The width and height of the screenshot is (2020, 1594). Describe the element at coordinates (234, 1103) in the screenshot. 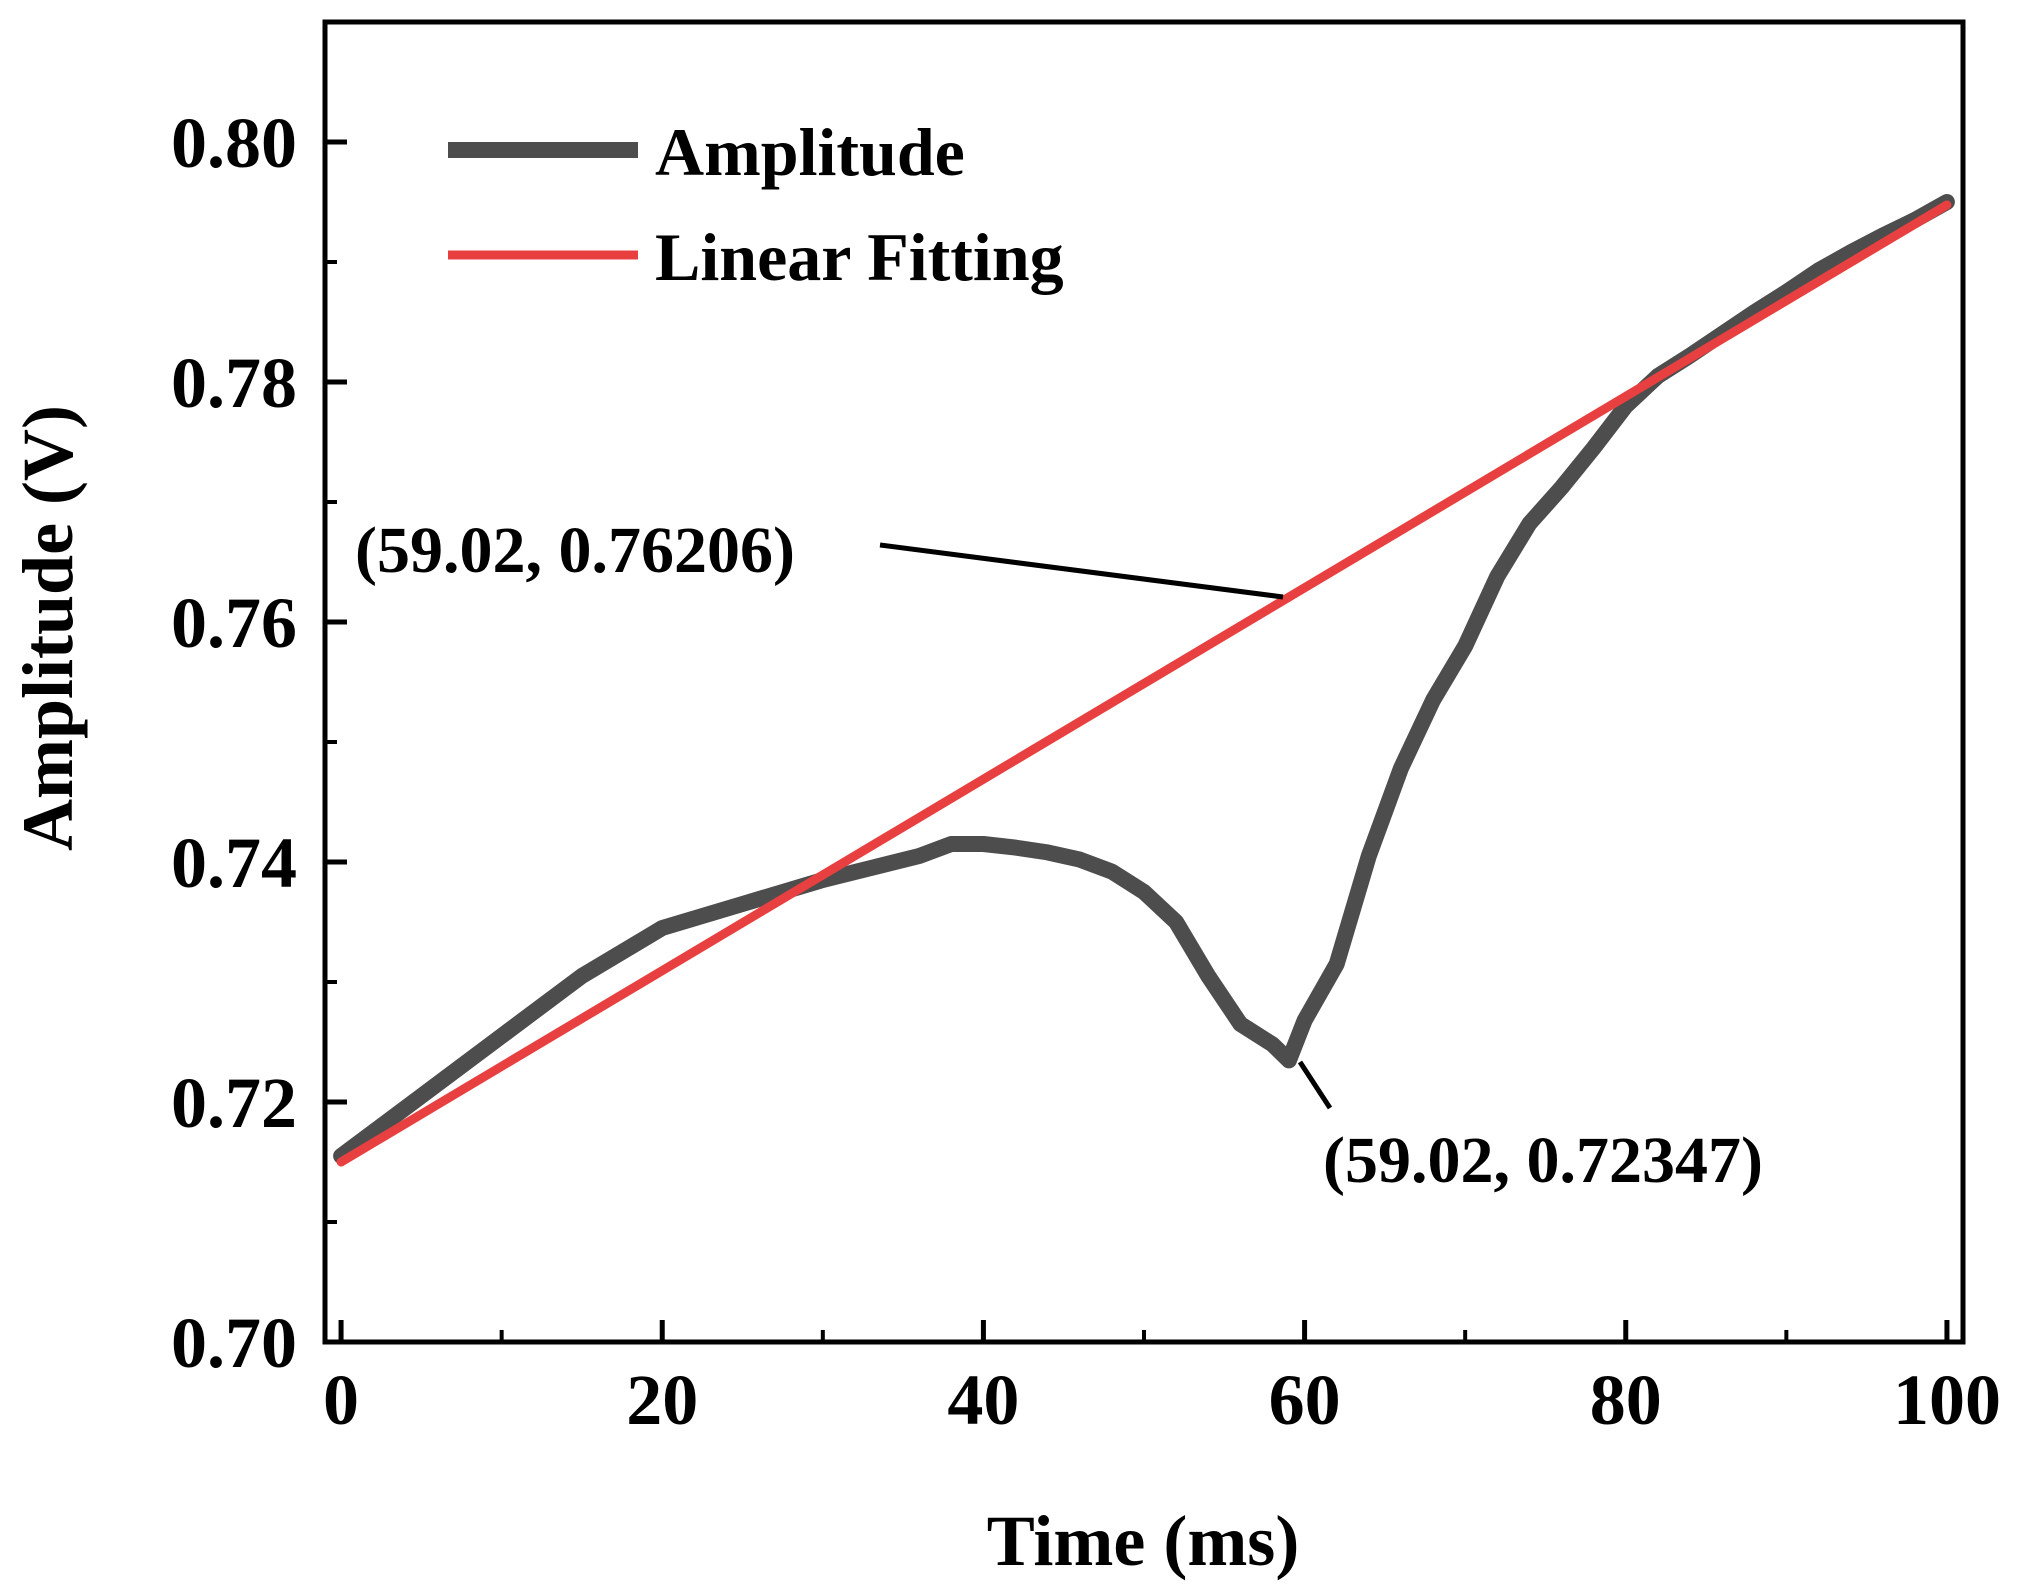

I see `y-tick-label: 0.72` at that location.